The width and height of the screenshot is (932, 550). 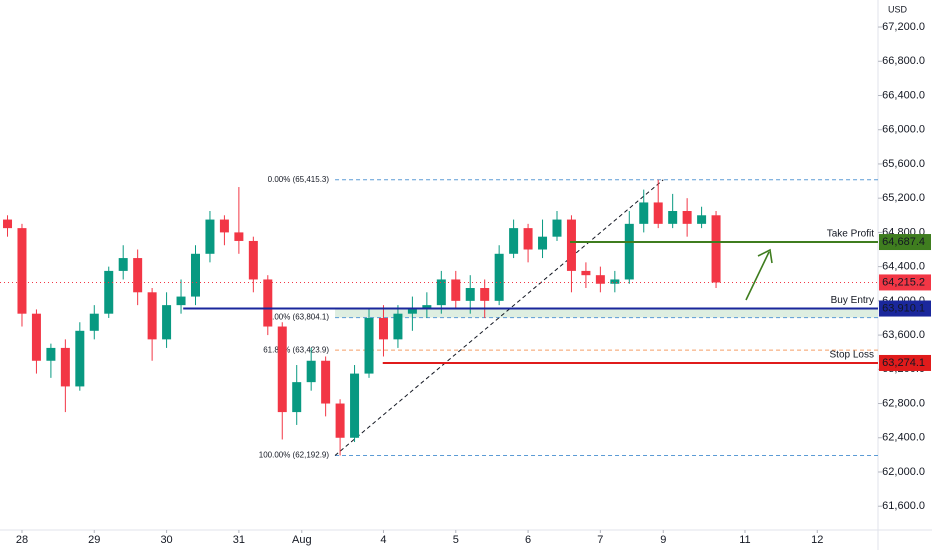 What do you see at coordinates (606, 313) in the screenshot?
I see `fib-zone` at bounding box center [606, 313].